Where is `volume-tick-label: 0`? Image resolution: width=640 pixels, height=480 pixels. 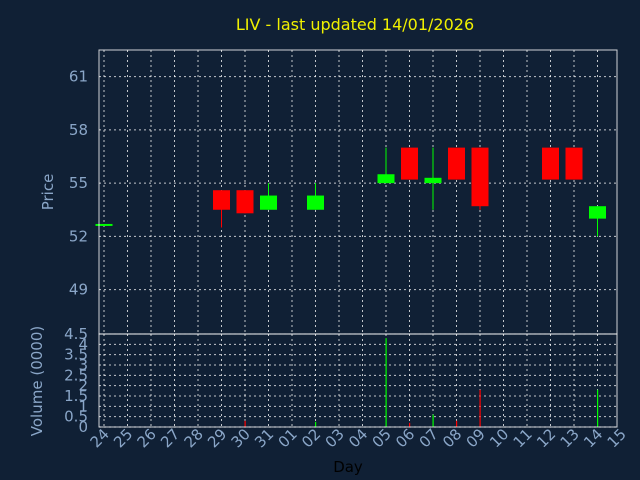 volume-tick-label: 0 is located at coordinates (83, 427).